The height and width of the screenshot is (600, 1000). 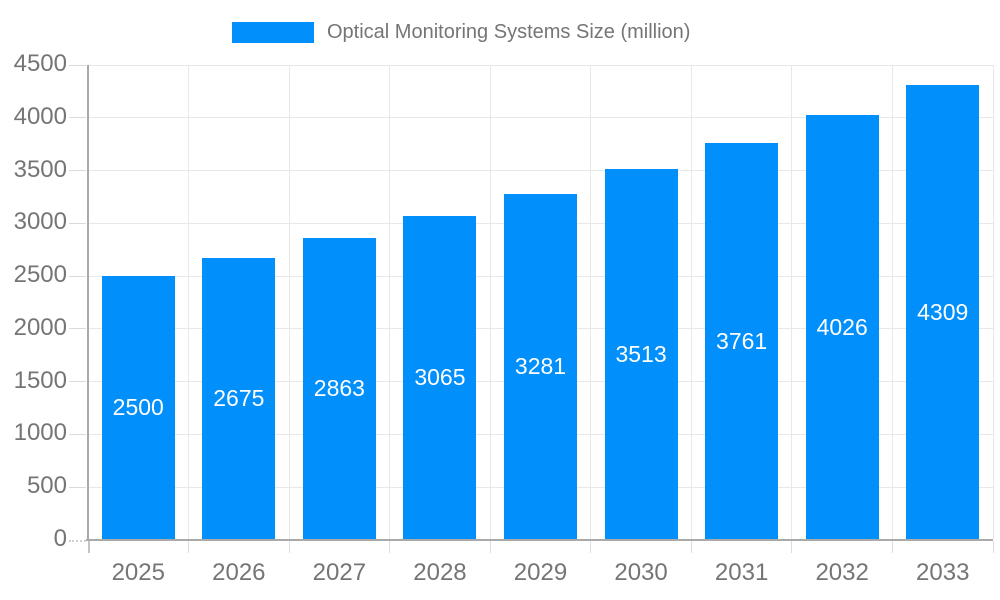 What do you see at coordinates (540, 572) in the screenshot?
I see `x-axis-tick-label: 2029` at bounding box center [540, 572].